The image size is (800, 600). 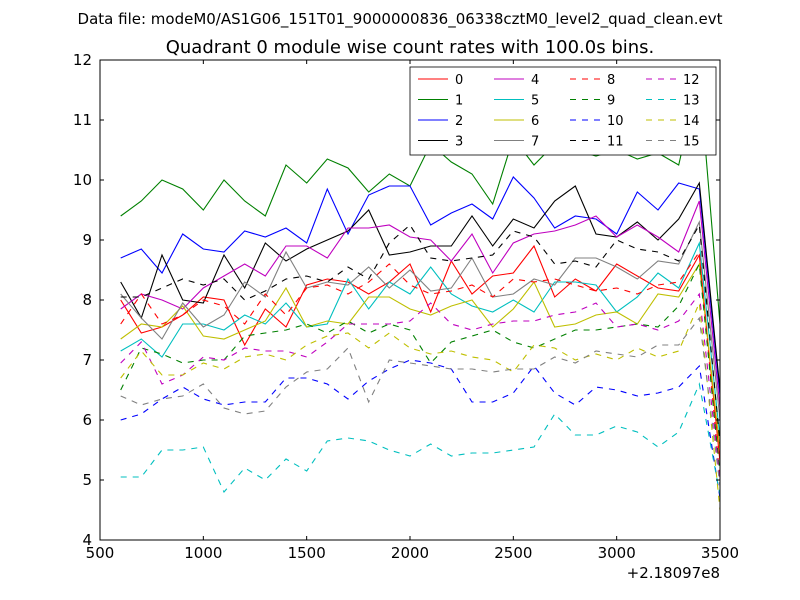 I want to click on x-tick-label: 2000, so click(x=410, y=553).